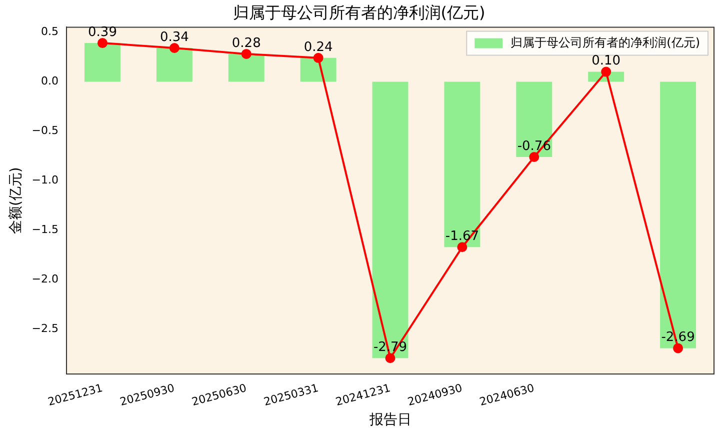  Describe the element at coordinates (605, 42) in the screenshot. I see `legend-label: 归属于母公司所有者的净利润(亿元)` at that location.